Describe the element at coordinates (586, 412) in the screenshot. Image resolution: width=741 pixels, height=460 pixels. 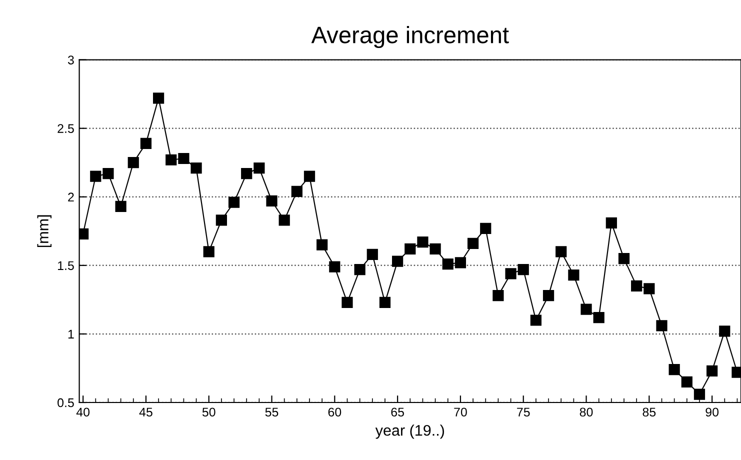
I see `x-tick-label: 80` at that location.